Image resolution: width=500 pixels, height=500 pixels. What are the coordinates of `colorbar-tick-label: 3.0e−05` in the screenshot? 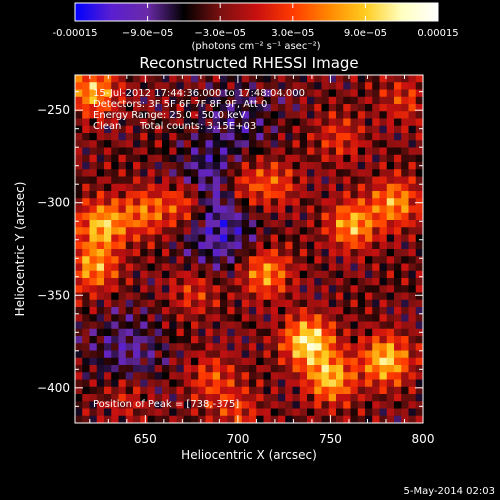 It's located at (292, 33).